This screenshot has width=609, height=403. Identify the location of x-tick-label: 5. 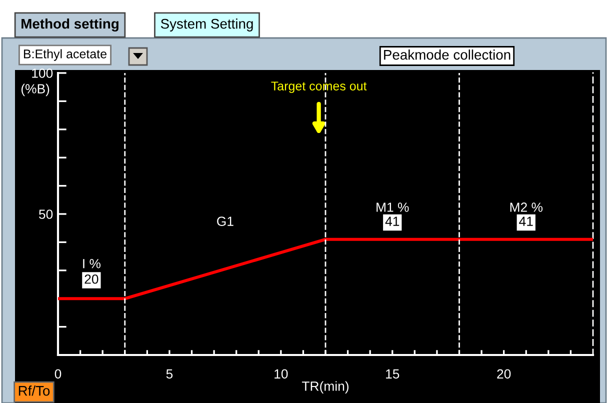
(169, 374).